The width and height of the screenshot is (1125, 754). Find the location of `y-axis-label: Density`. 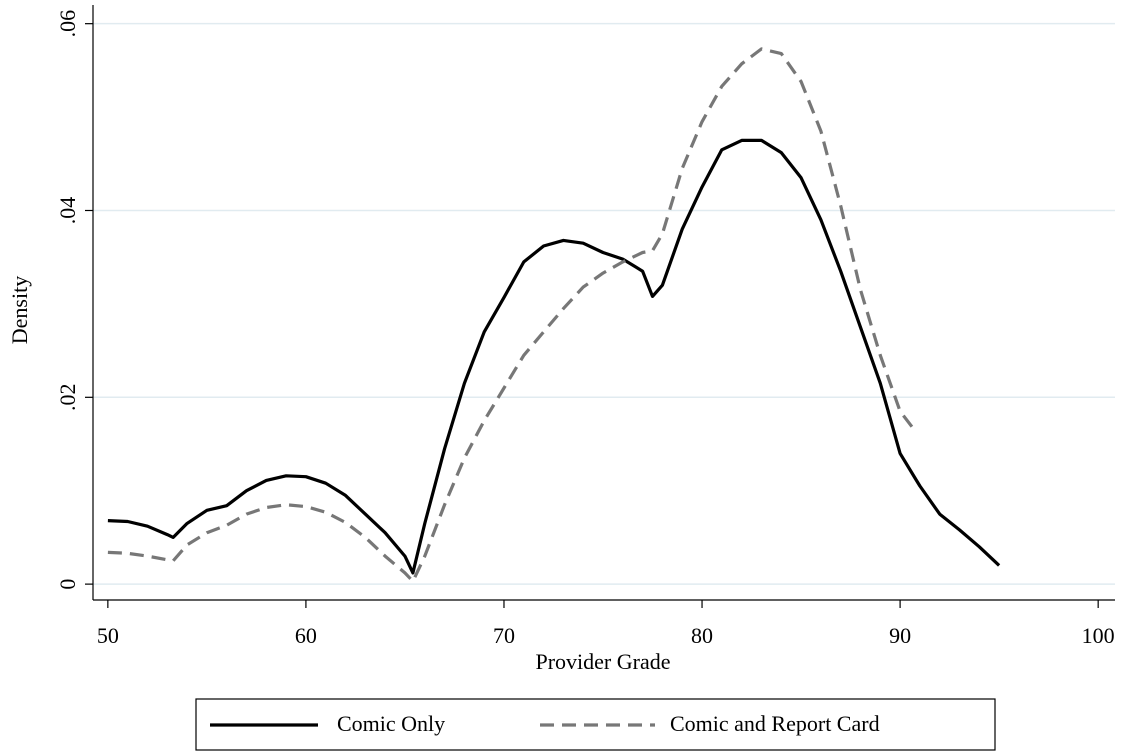

y-axis-label: Density is located at coordinates (19, 310).